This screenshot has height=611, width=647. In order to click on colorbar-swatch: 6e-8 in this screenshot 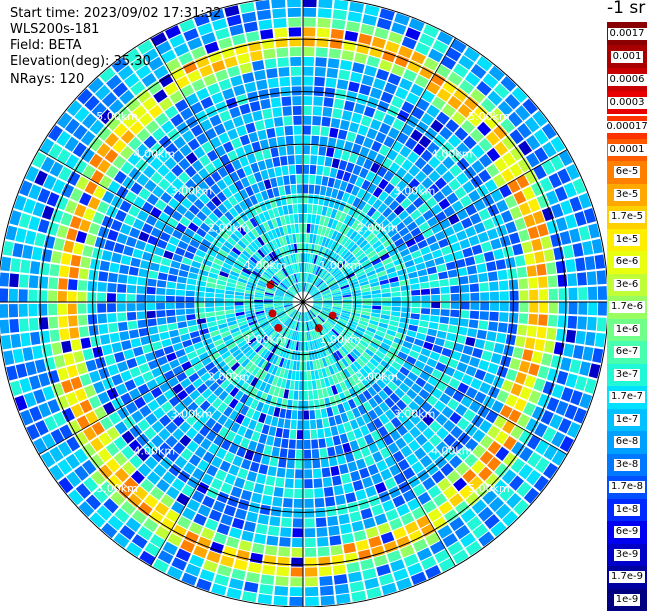, I will do `click(627, 442)`.